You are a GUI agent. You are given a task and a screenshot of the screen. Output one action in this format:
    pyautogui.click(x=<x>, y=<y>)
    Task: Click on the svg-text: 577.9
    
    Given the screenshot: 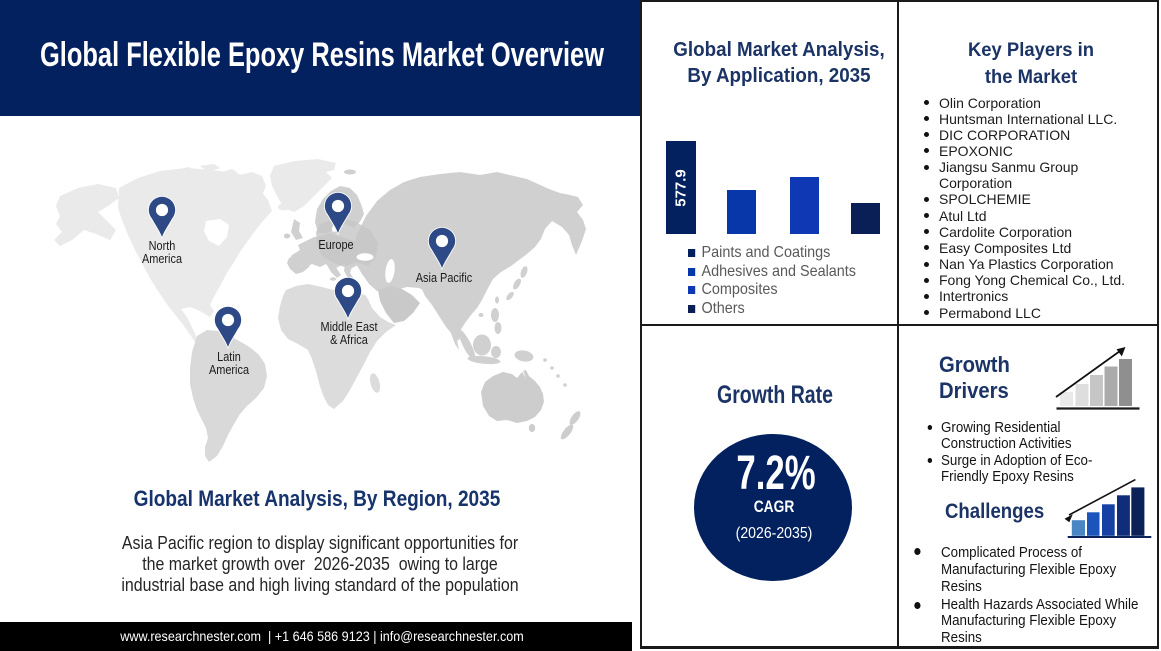 What is the action you would take?
    pyautogui.click(x=681, y=188)
    